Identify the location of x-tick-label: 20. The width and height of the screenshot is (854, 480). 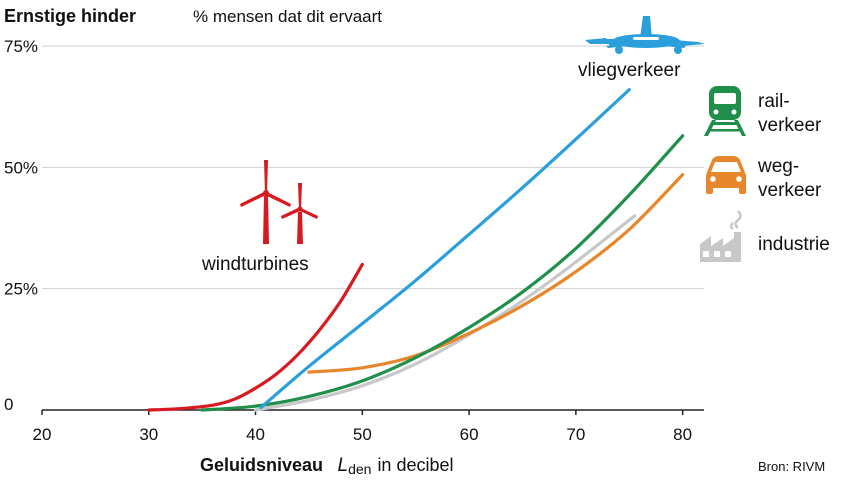
(42, 434).